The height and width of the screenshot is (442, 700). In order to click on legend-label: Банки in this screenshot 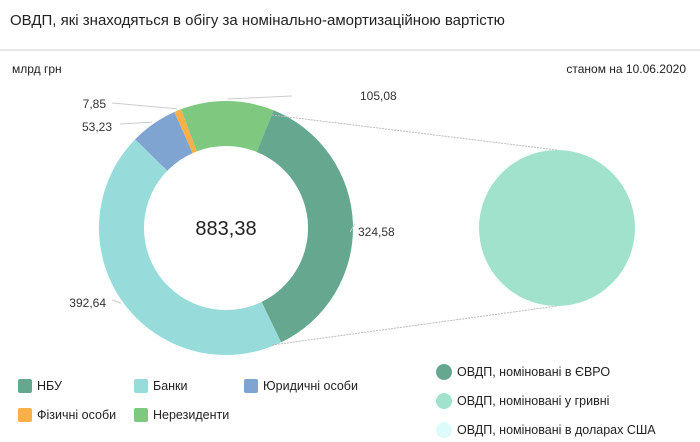, I will do `click(170, 386)`.